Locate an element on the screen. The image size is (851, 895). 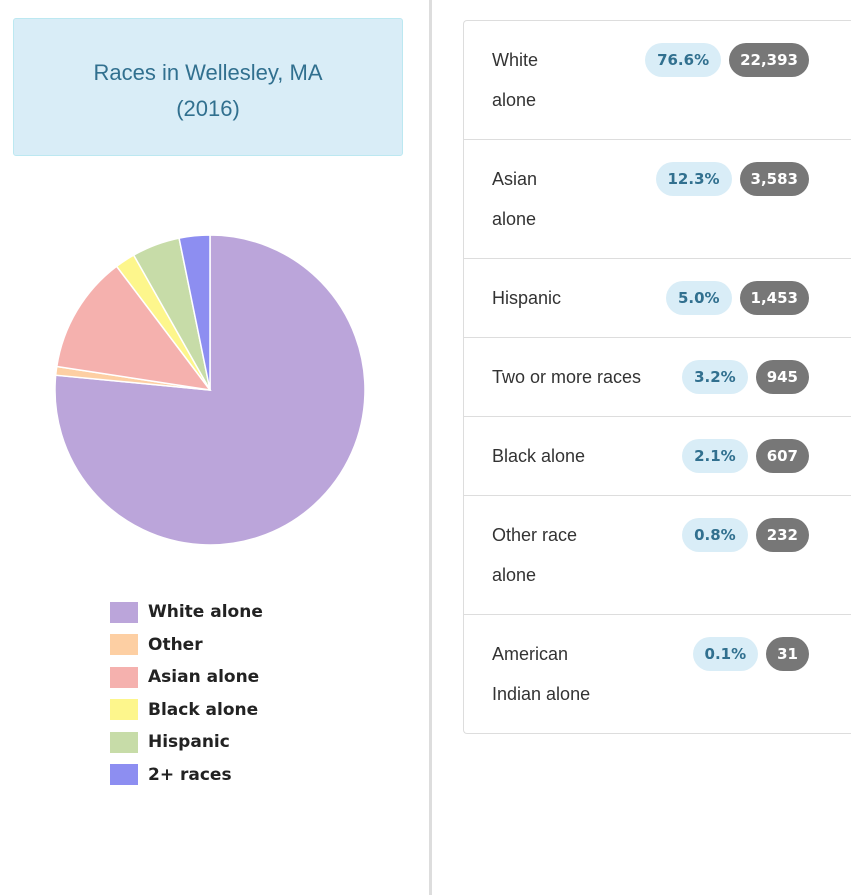
badges: 2.1% 607 is located at coordinates (745, 456).